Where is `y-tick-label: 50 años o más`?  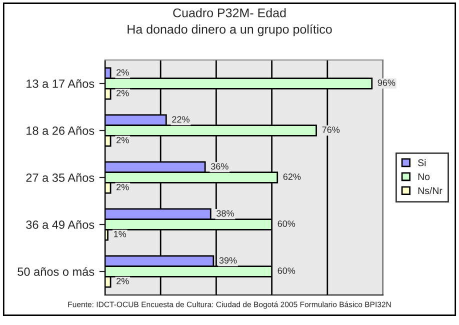
y-tick-label: 50 años o más is located at coordinates (56, 271).